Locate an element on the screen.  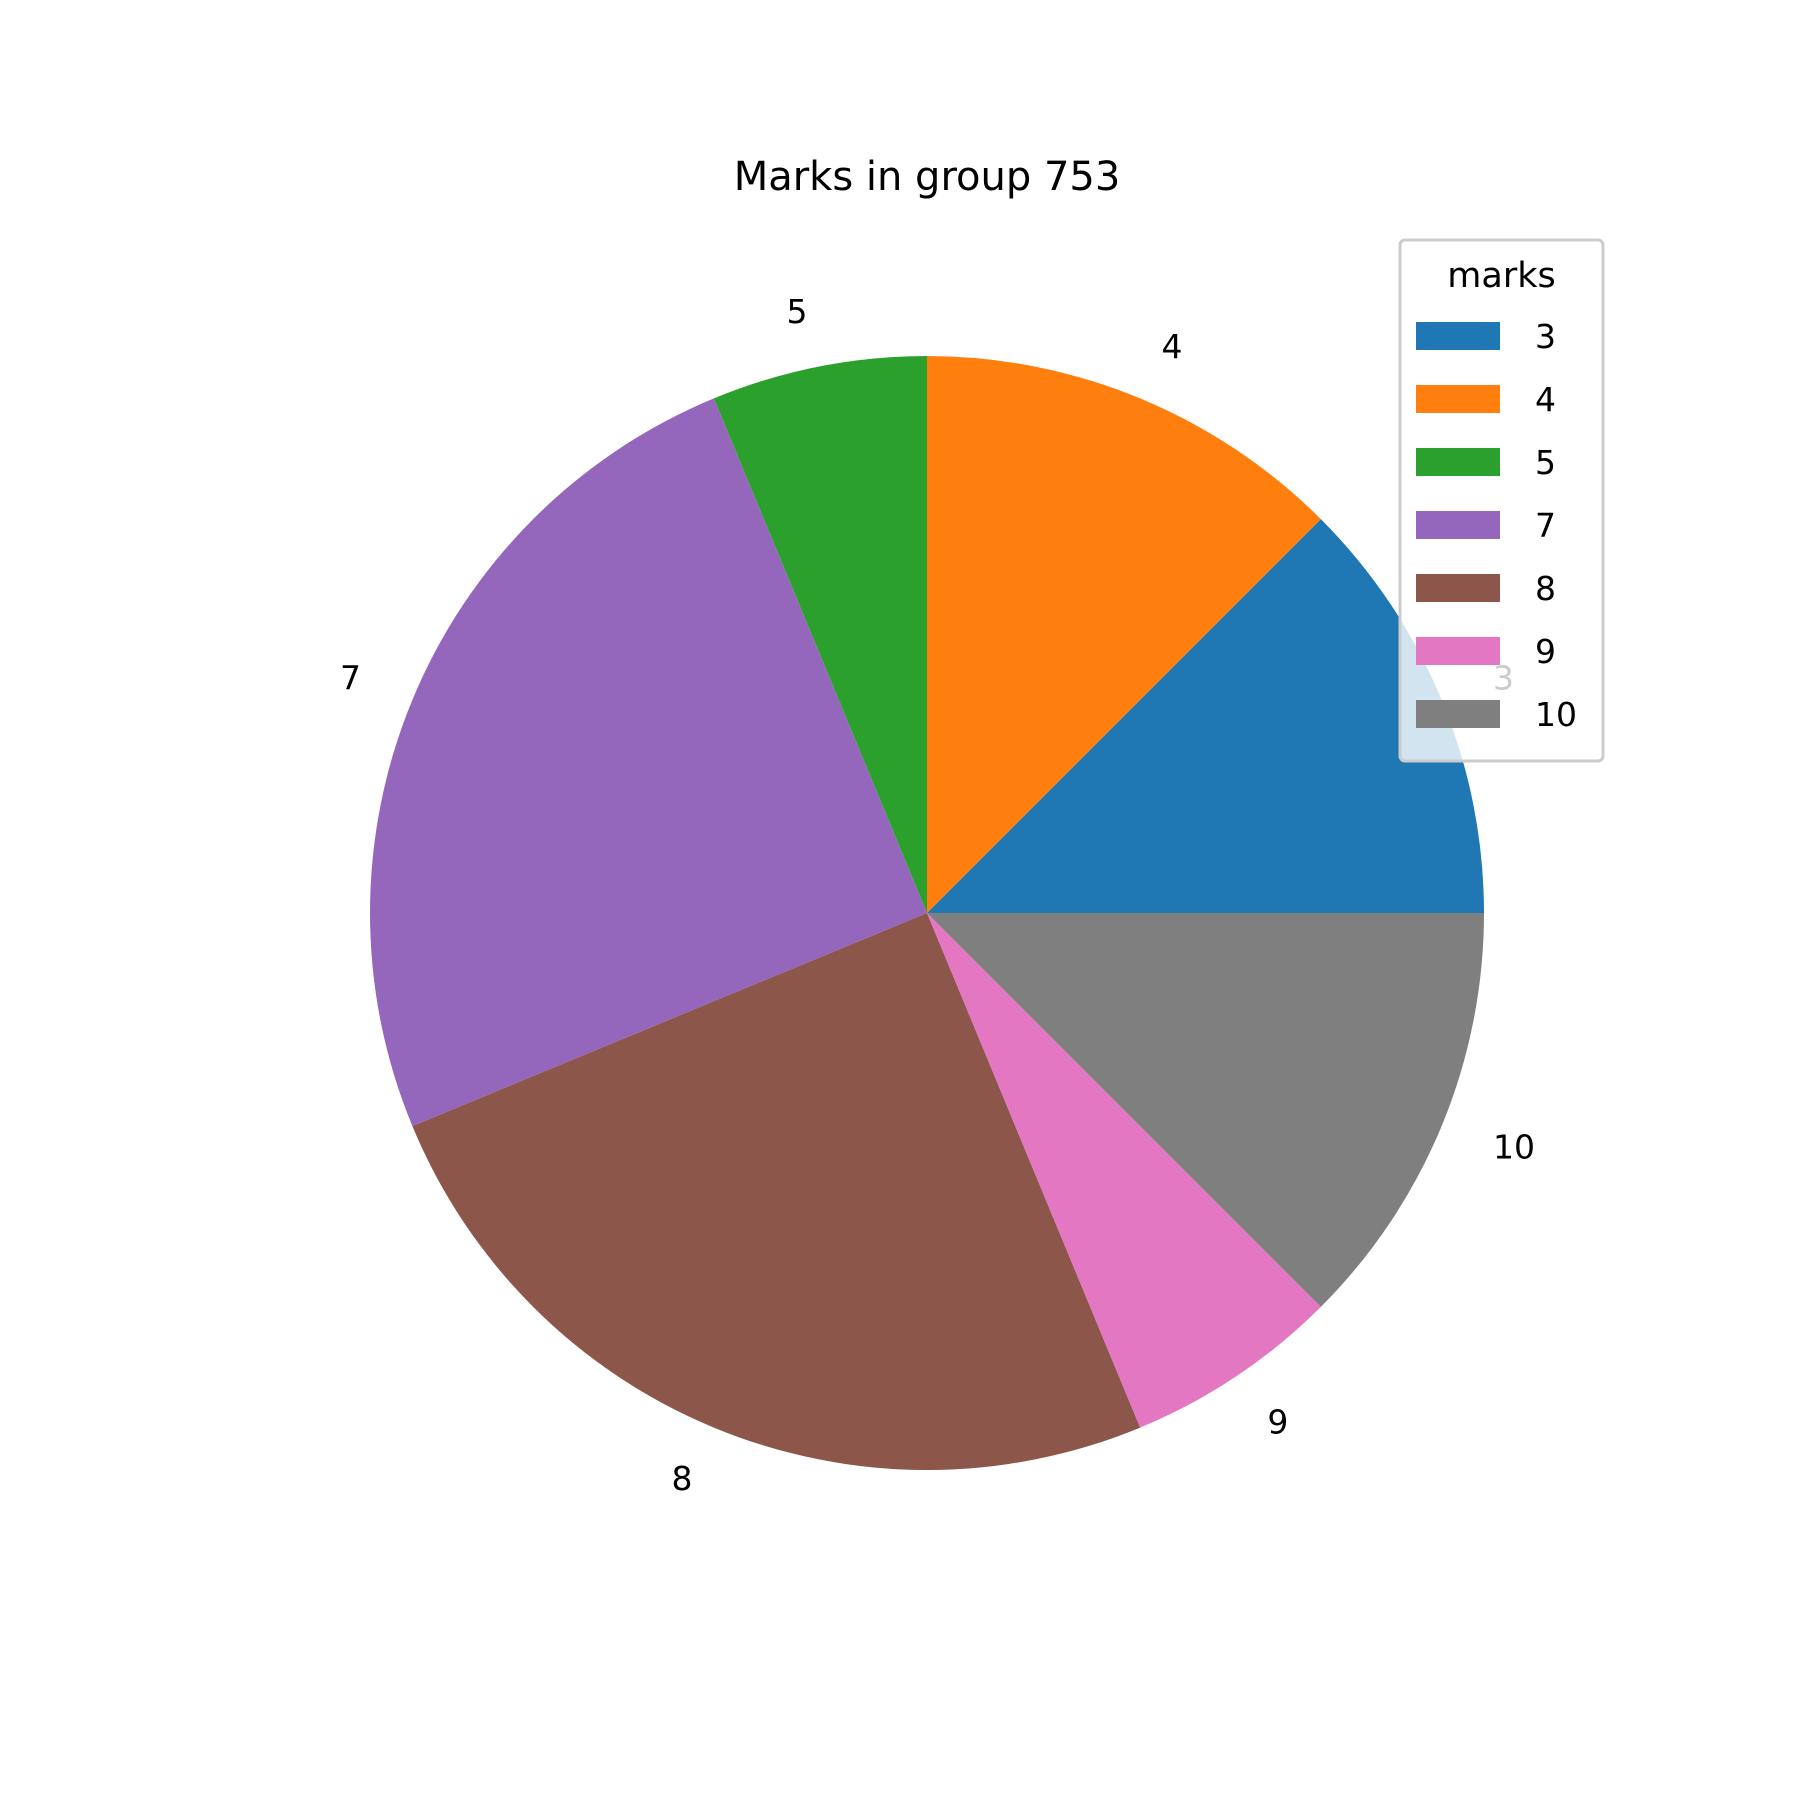
slice-label-9: 9 is located at coordinates (1277, 1421).